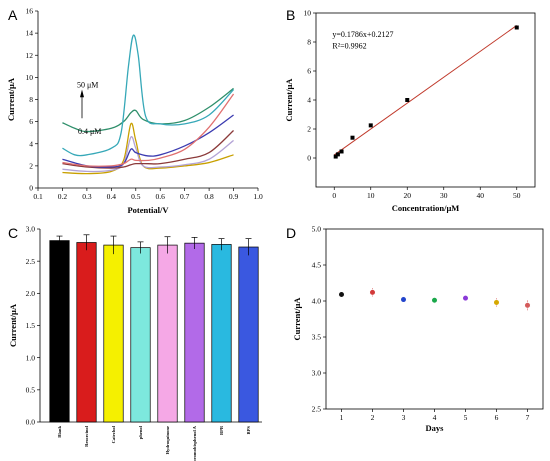 This screenshot has width=550, height=461. Describe the element at coordinates (86, 436) in the screenshot. I see `category-label: Resorcinol` at that location.